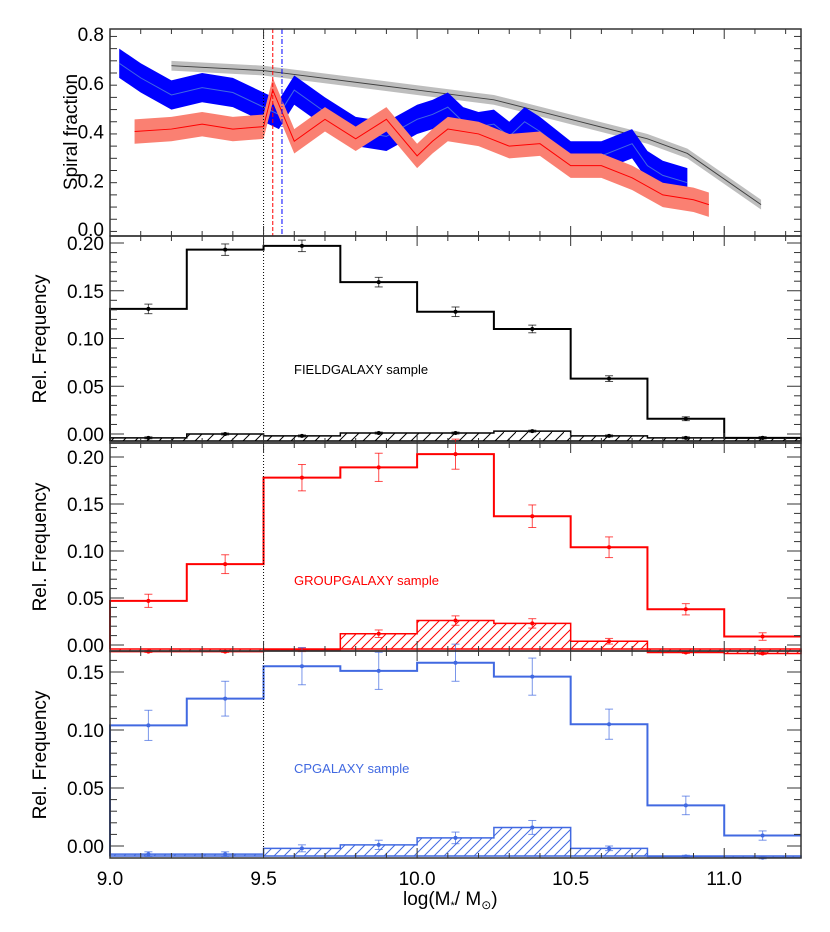 This screenshot has width=830, height=932. I want to click on y-tick-label: 0.2, so click(91, 181).